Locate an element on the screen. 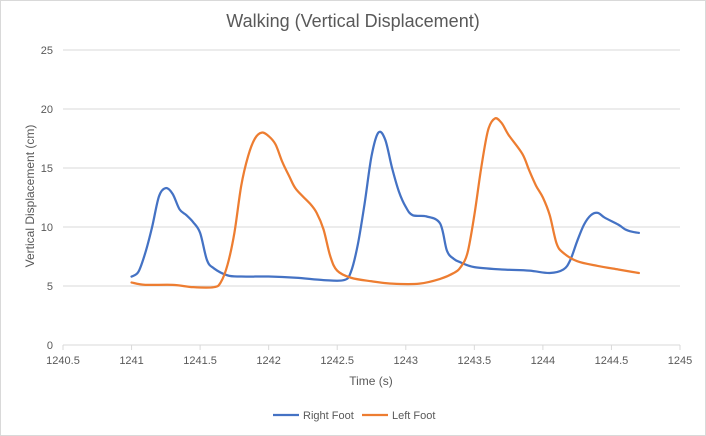  y-axis-ticks: 0 5 10 15 20 25 is located at coordinates (47, 198).